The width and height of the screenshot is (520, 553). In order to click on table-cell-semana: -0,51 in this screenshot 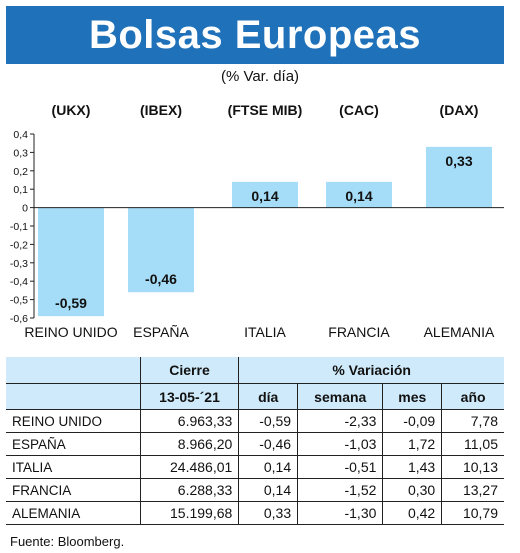, I will do `click(340, 467)`.